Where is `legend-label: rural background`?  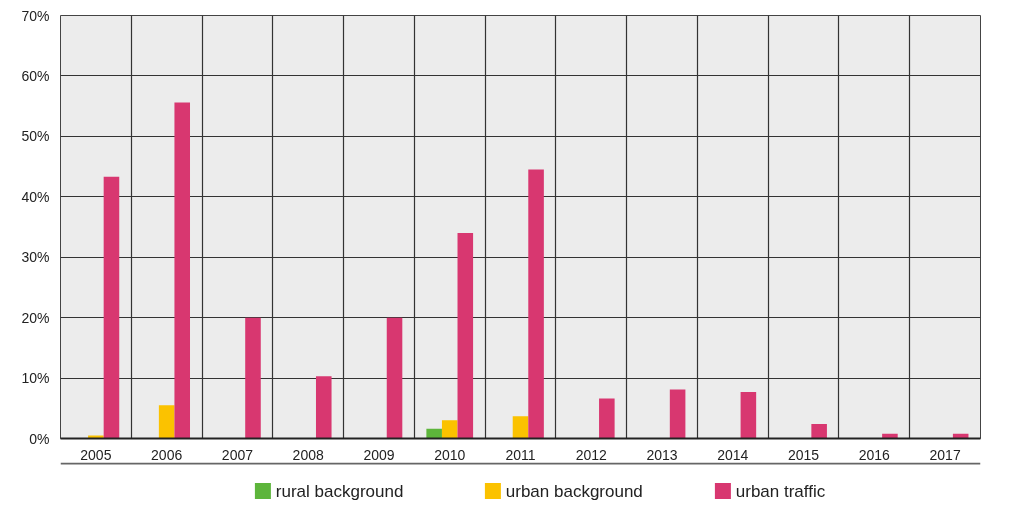
legend-label: rural background is located at coordinates (339, 491).